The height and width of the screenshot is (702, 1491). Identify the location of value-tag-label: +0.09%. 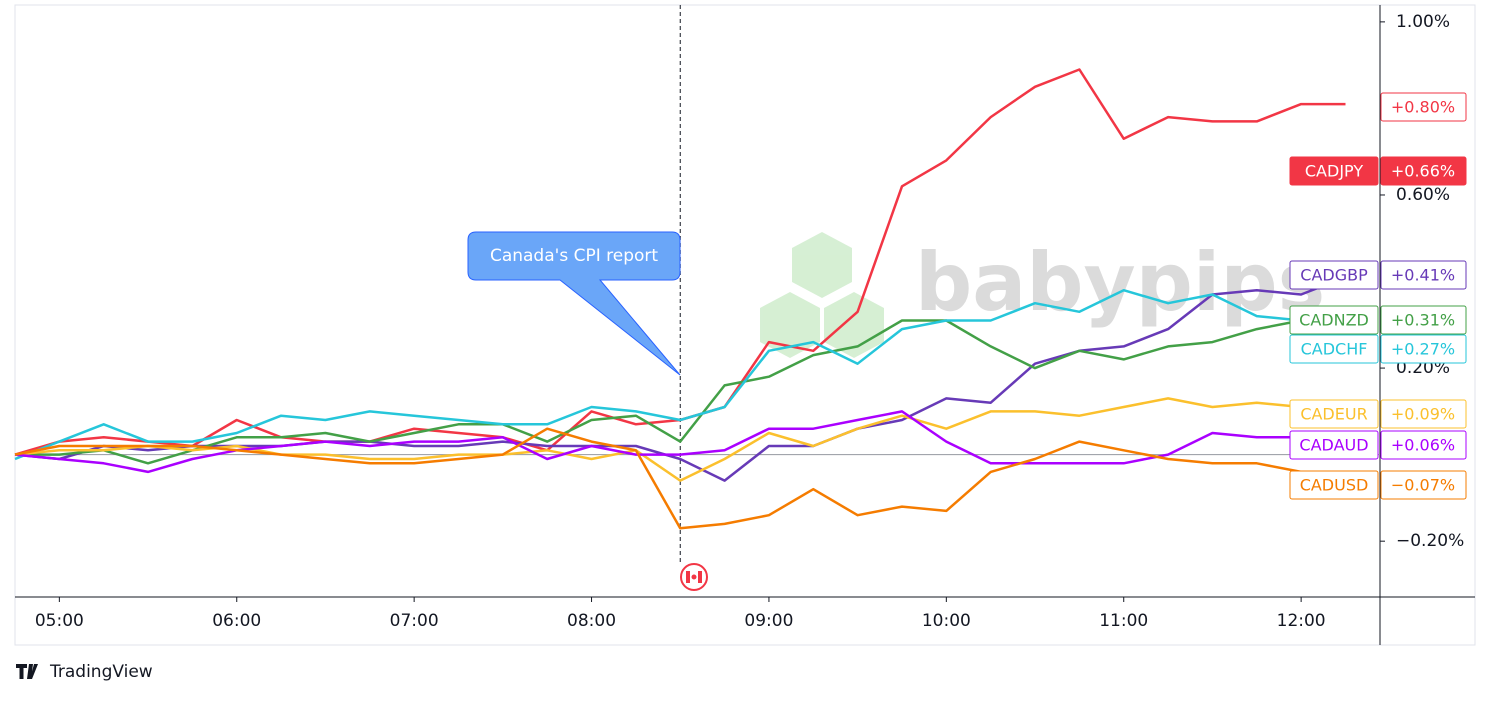
(1423, 414).